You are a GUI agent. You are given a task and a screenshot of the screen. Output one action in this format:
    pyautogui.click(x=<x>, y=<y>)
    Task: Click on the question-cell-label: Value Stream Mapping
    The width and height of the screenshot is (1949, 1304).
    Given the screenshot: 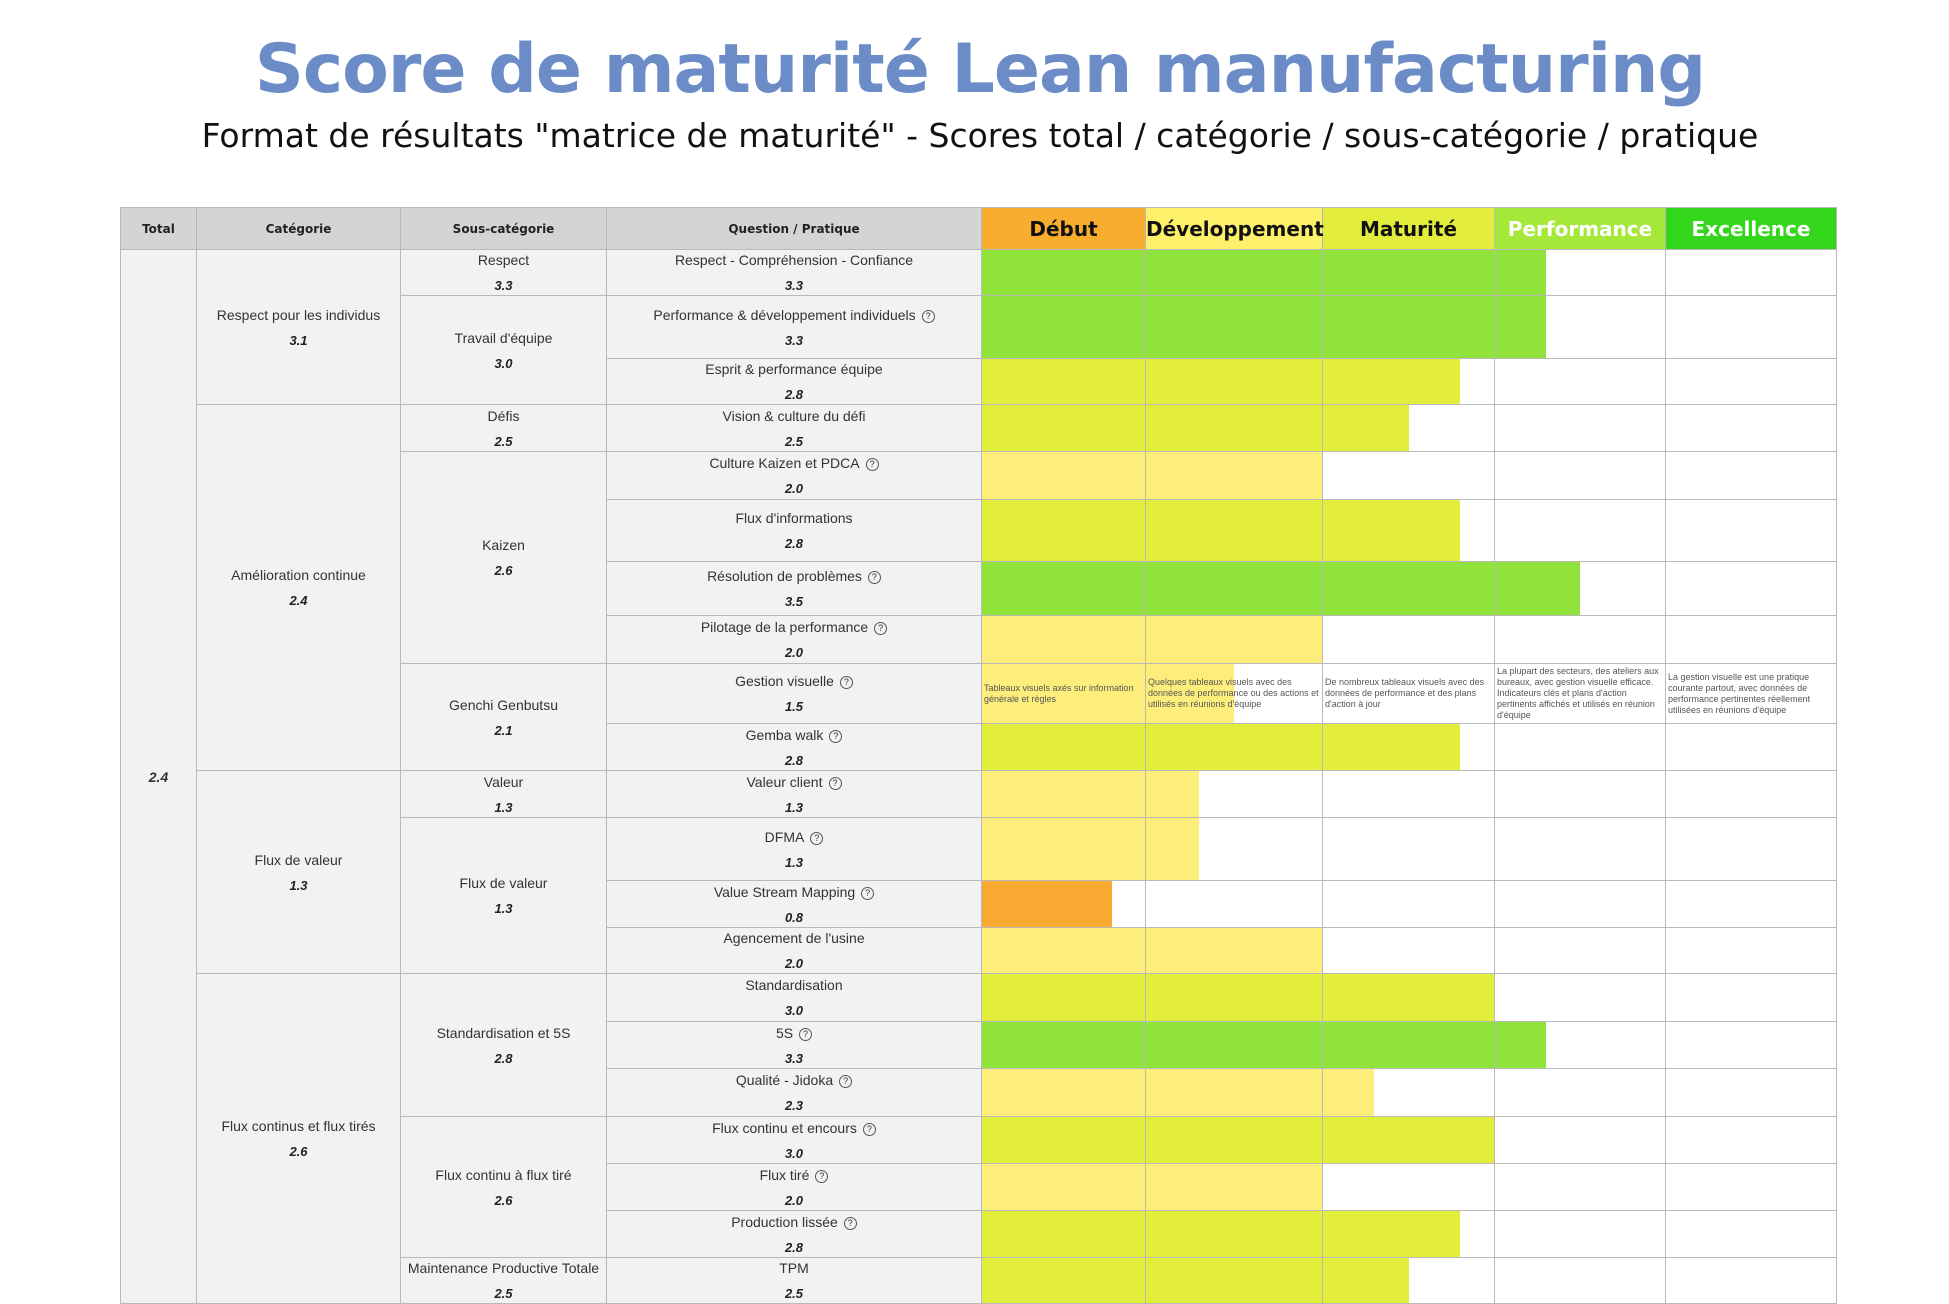 What is the action you would take?
    pyautogui.click(x=784, y=891)
    